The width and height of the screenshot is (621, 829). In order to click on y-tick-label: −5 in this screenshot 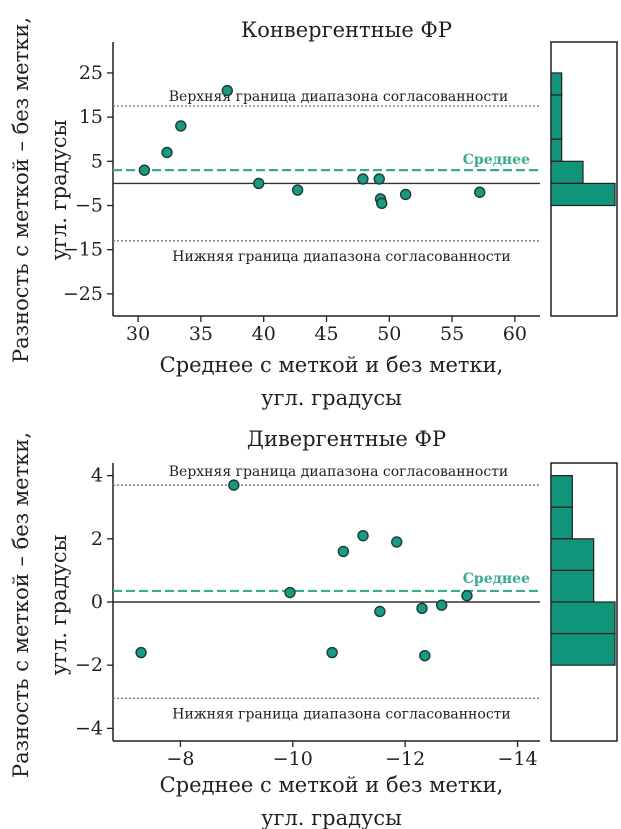, I will do `click(89, 206)`.